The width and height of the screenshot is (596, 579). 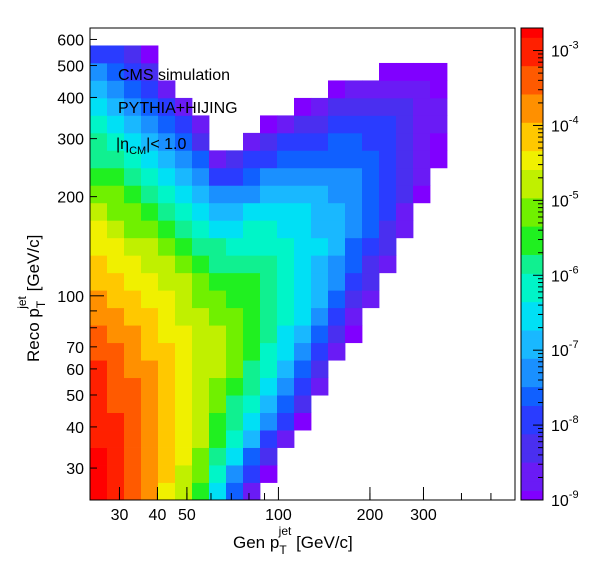 What do you see at coordinates (166, 144) in the screenshot?
I see `annotation-eta-post: |< 1.0` at bounding box center [166, 144].